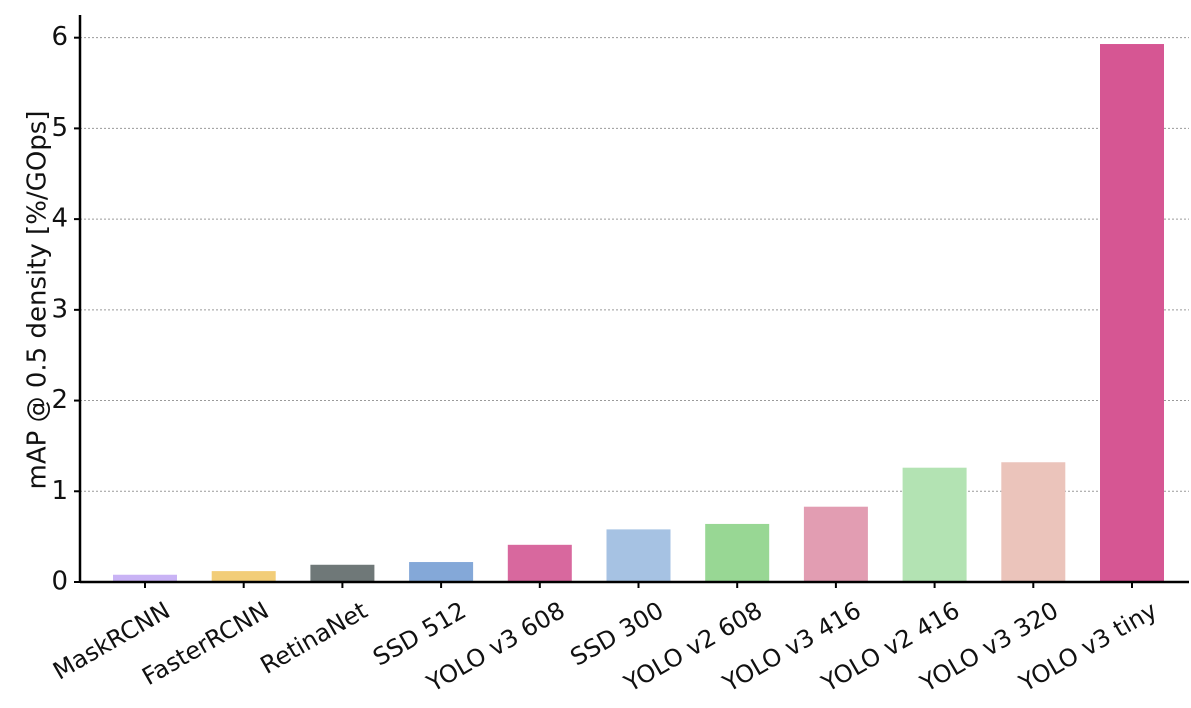 The width and height of the screenshot is (1191, 708). What do you see at coordinates (59, 582) in the screenshot?
I see `y-tick-label-0: 0` at bounding box center [59, 582].